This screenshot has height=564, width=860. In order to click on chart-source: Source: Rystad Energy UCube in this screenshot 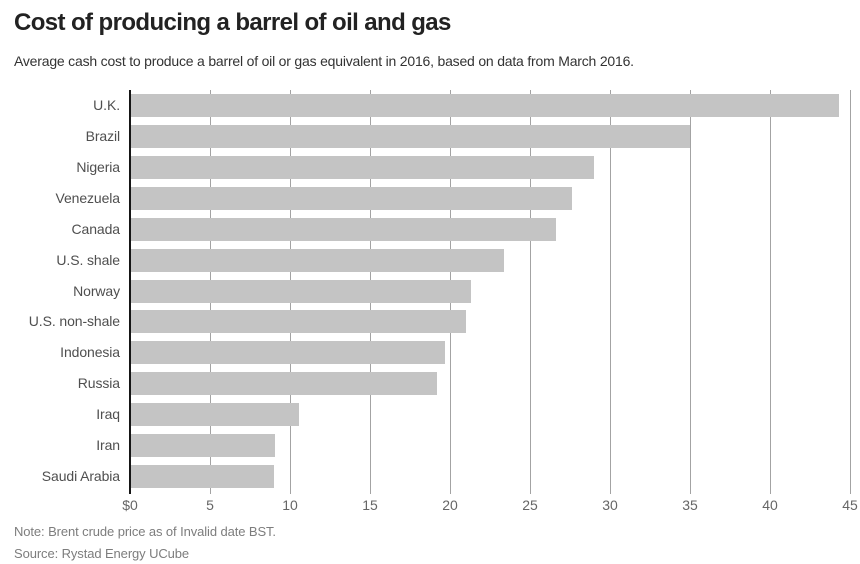, I will do `click(102, 553)`.